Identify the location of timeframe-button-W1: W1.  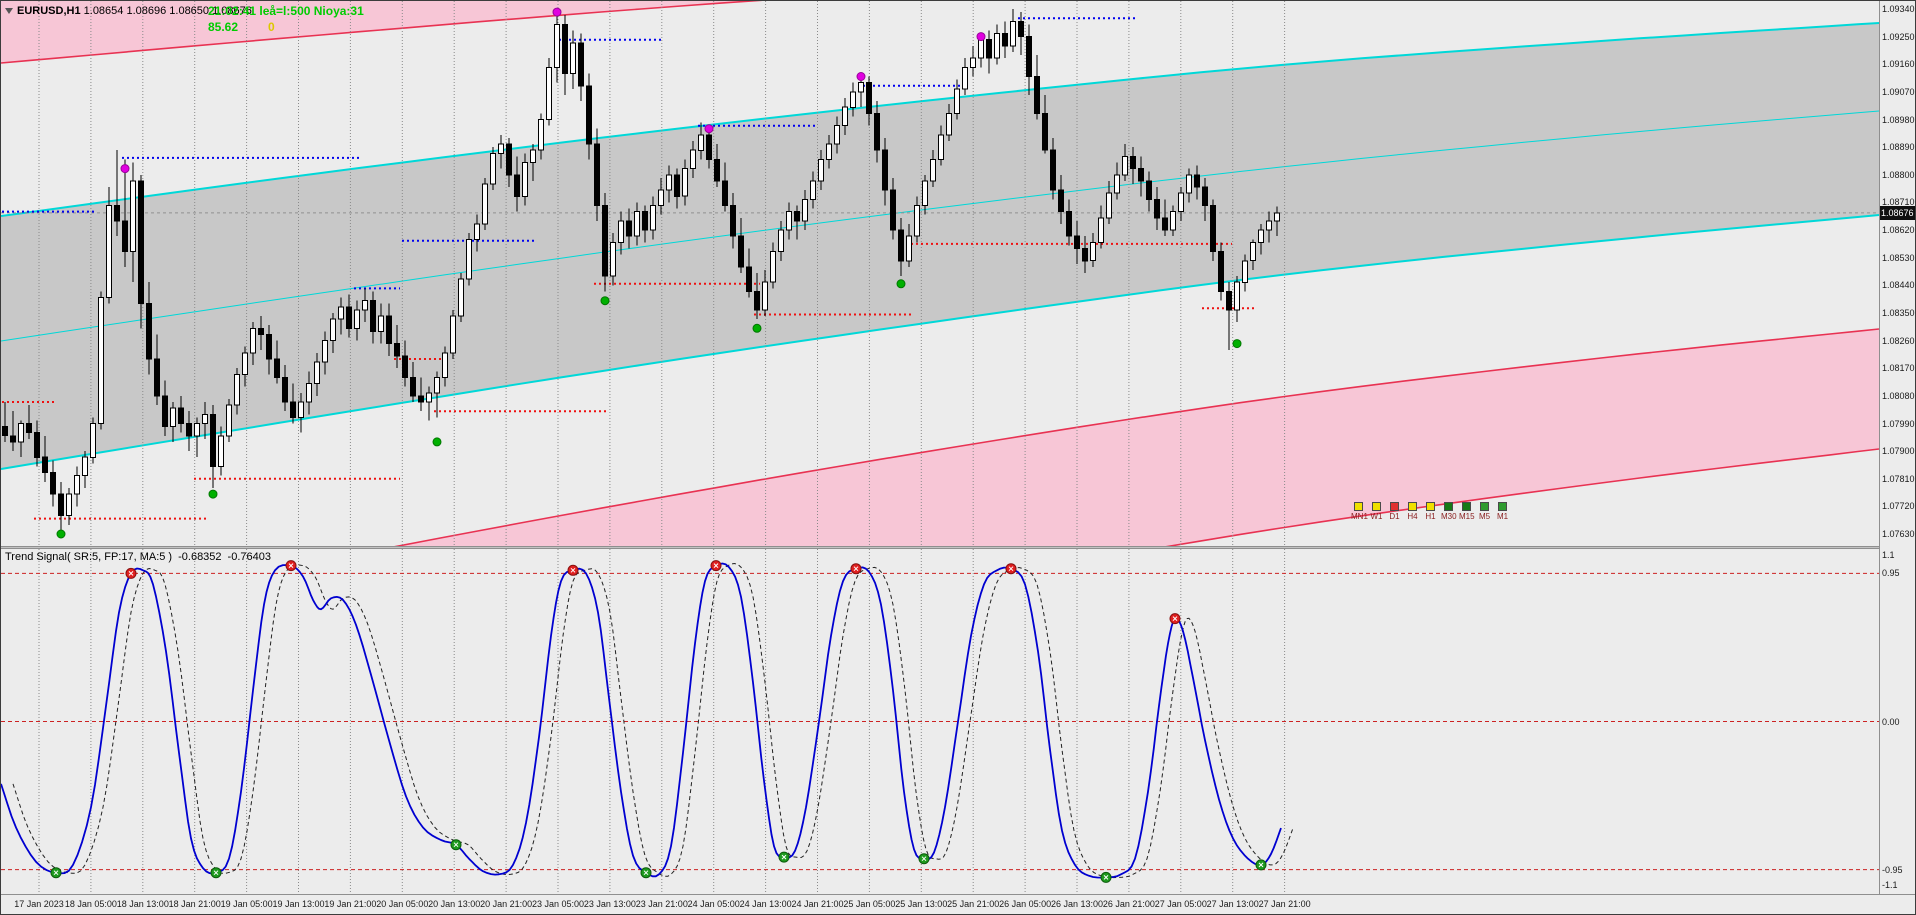
(1376, 511).